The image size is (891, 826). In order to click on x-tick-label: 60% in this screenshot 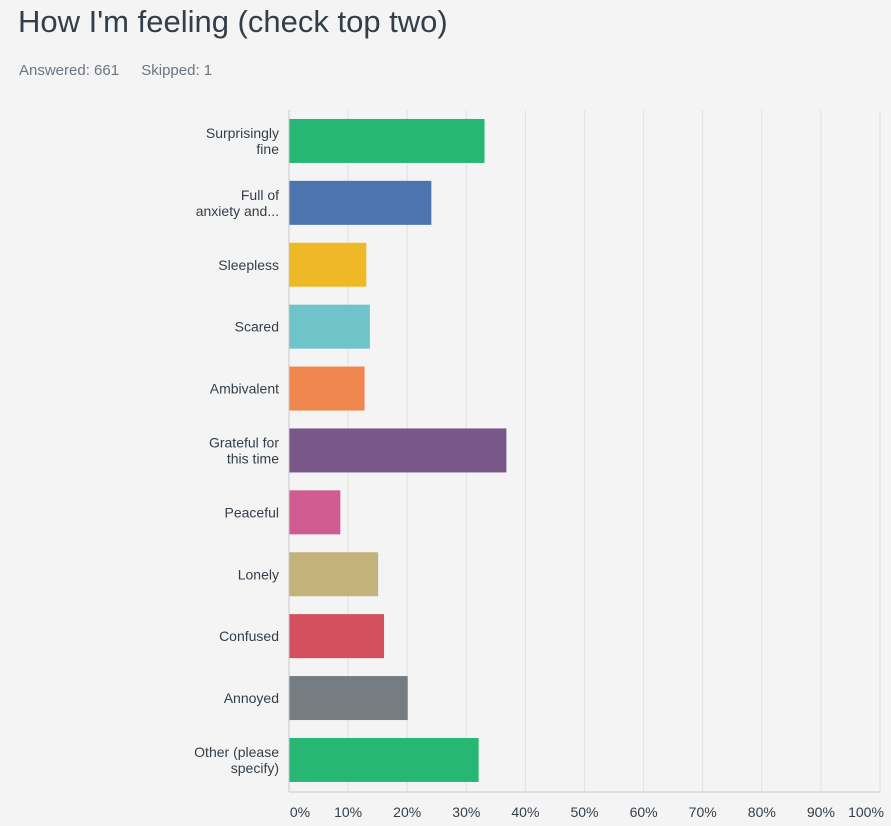, I will do `click(644, 812)`.